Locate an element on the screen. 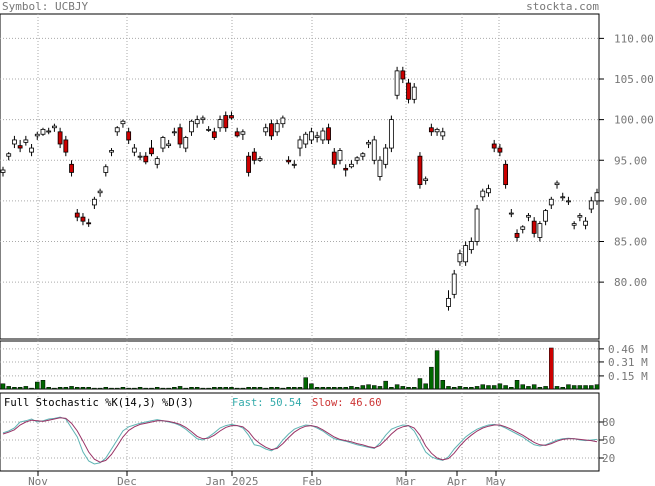 This screenshot has height=486, width=655. price-tick-label: 90.00 is located at coordinates (630, 201).